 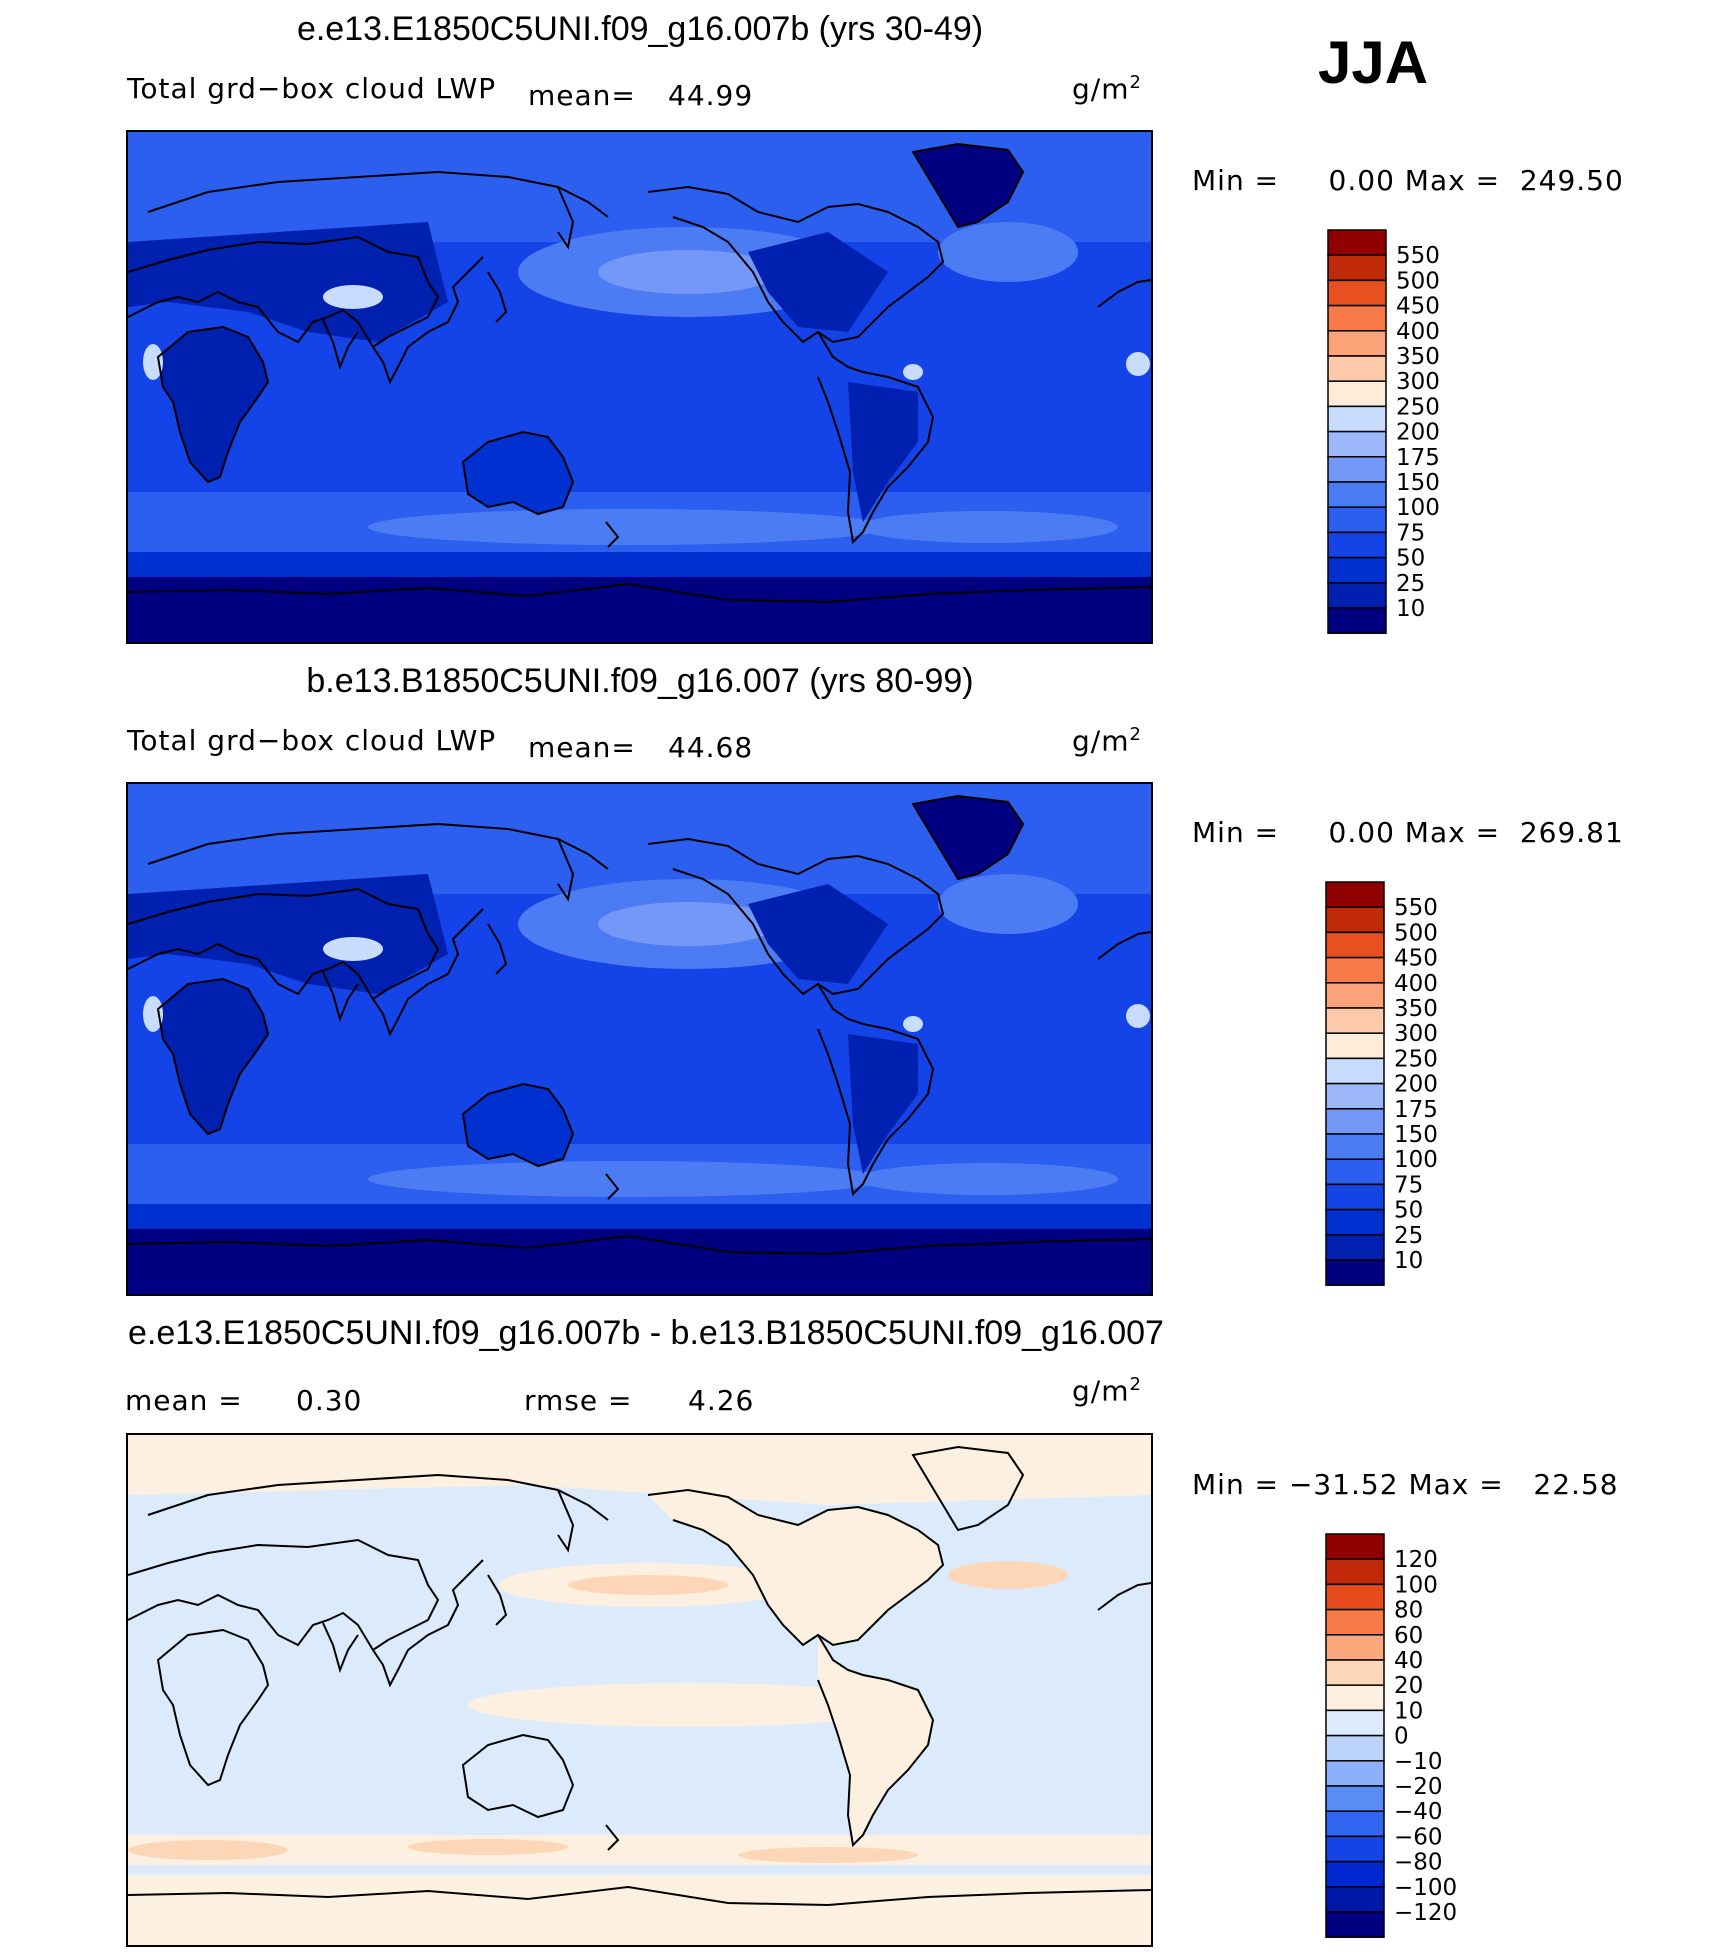 What do you see at coordinates (1418, 1762) in the screenshot?
I see `panel-3-colorbar-tick-label: −10` at bounding box center [1418, 1762].